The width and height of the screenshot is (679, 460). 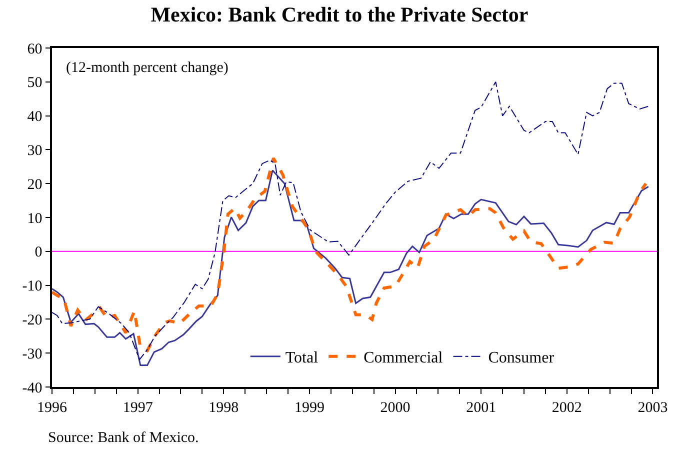 I want to click on legend-label: Total, so click(x=302, y=358).